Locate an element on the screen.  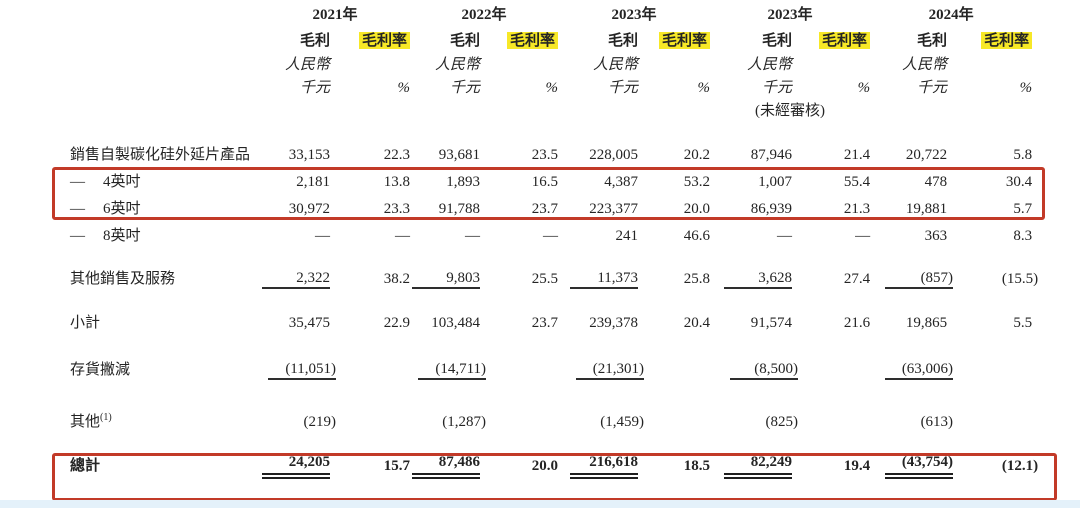
gm-value: 22.3 is located at coordinates (397, 155).